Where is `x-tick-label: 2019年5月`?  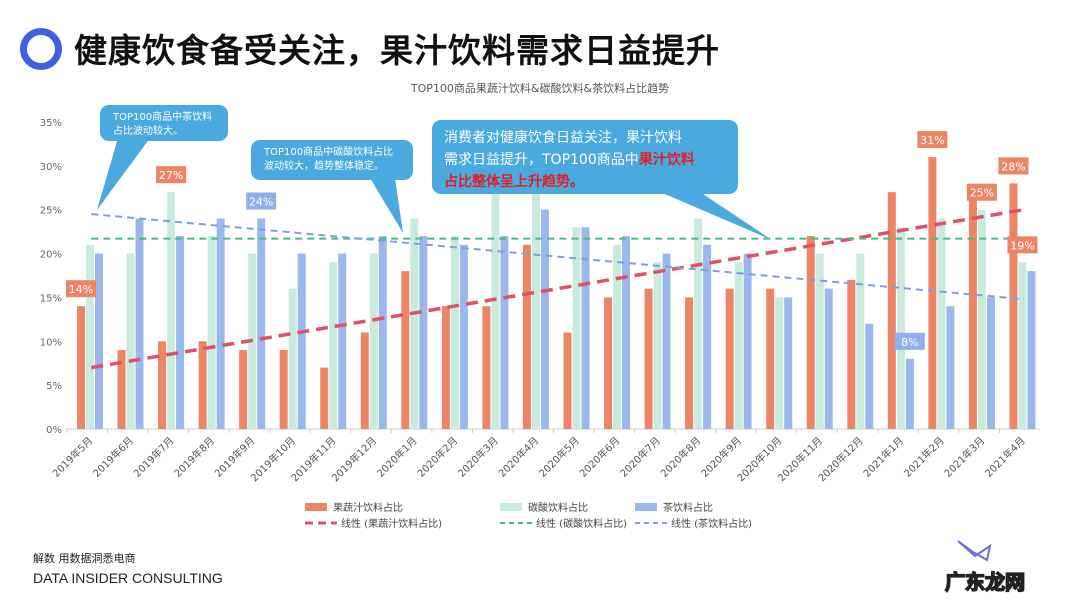 x-tick-label: 2019年5月 is located at coordinates (73, 457).